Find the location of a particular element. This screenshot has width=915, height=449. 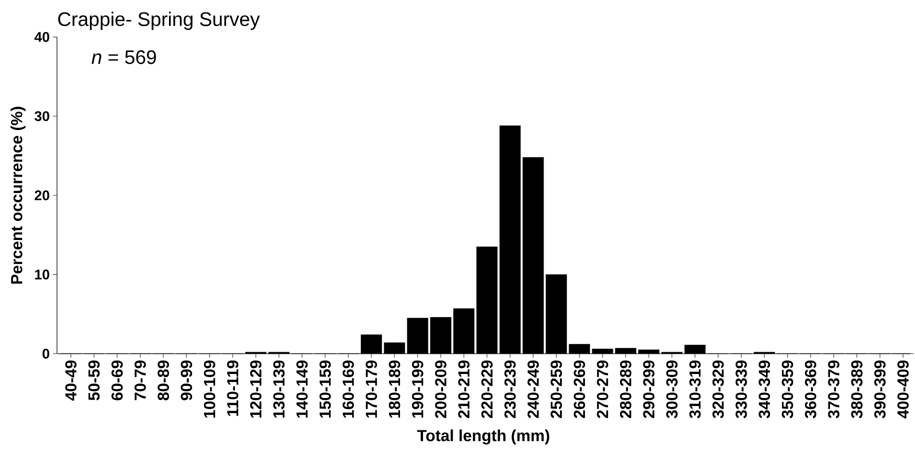

x-tick-label: 340-349 is located at coordinates (764, 389).